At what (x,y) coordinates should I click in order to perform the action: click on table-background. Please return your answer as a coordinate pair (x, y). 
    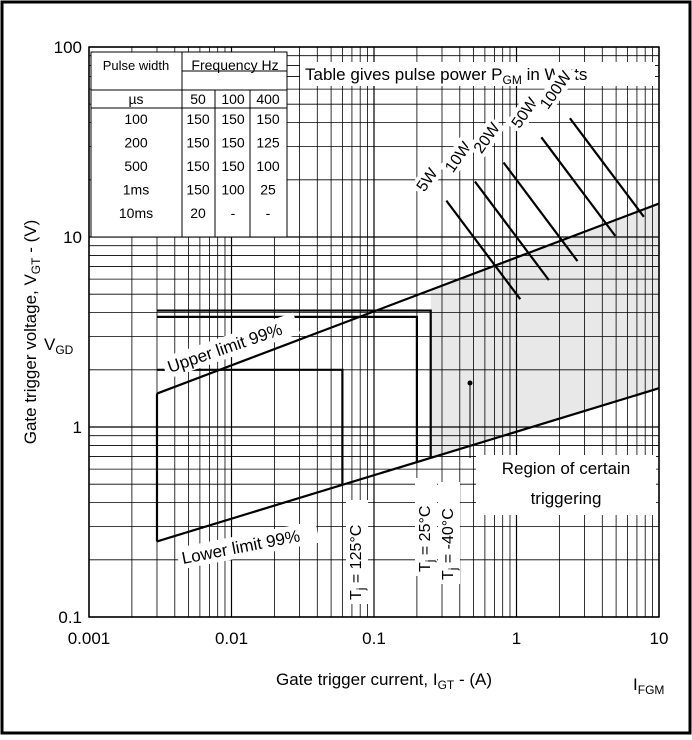
    Looking at the image, I should click on (189, 144).